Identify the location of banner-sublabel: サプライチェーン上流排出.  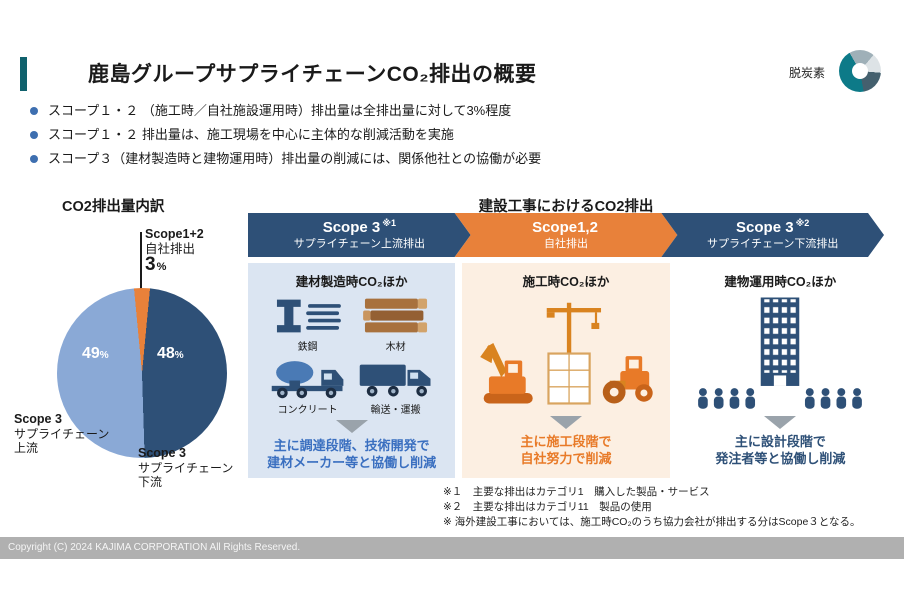
(359, 244).